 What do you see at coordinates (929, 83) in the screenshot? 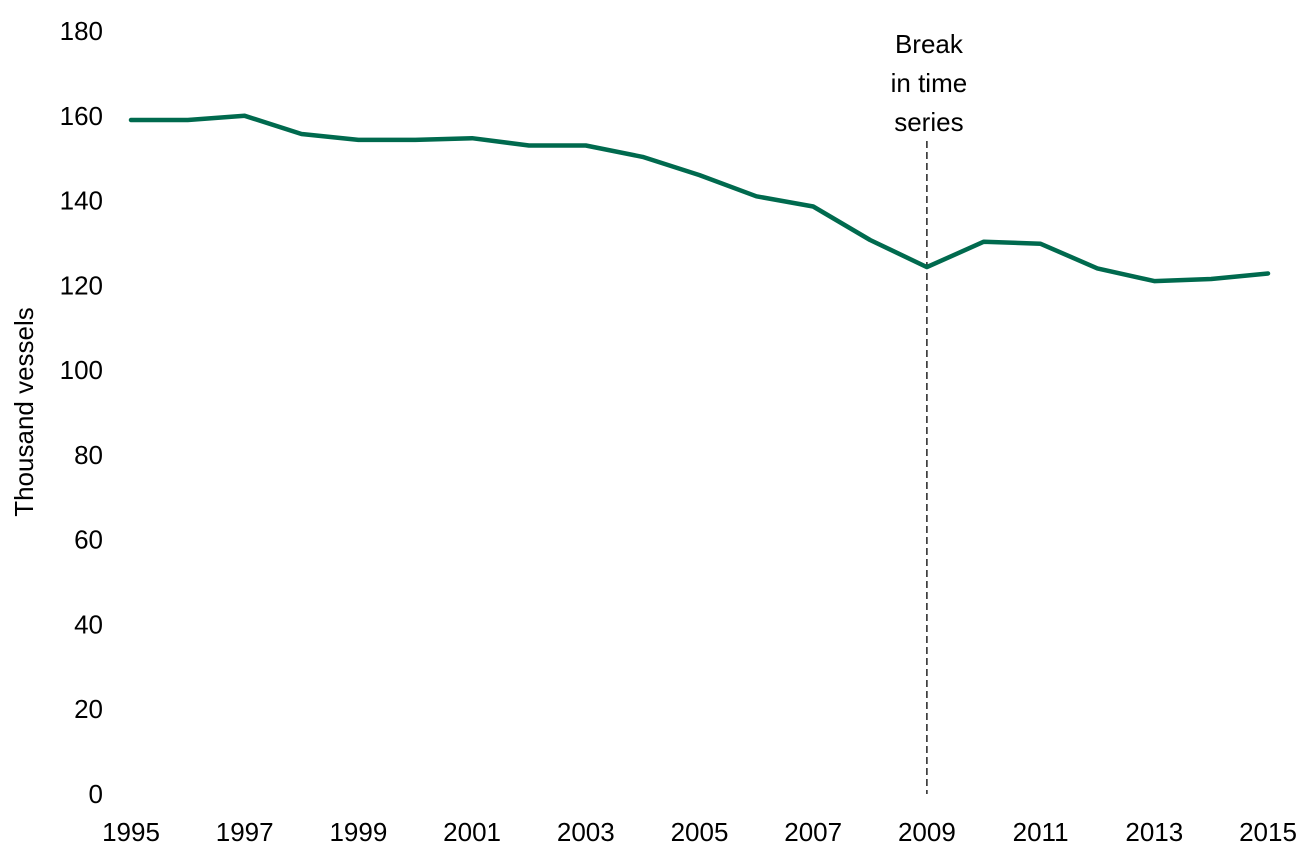
I see `break-annotation-text: in time` at bounding box center [929, 83].